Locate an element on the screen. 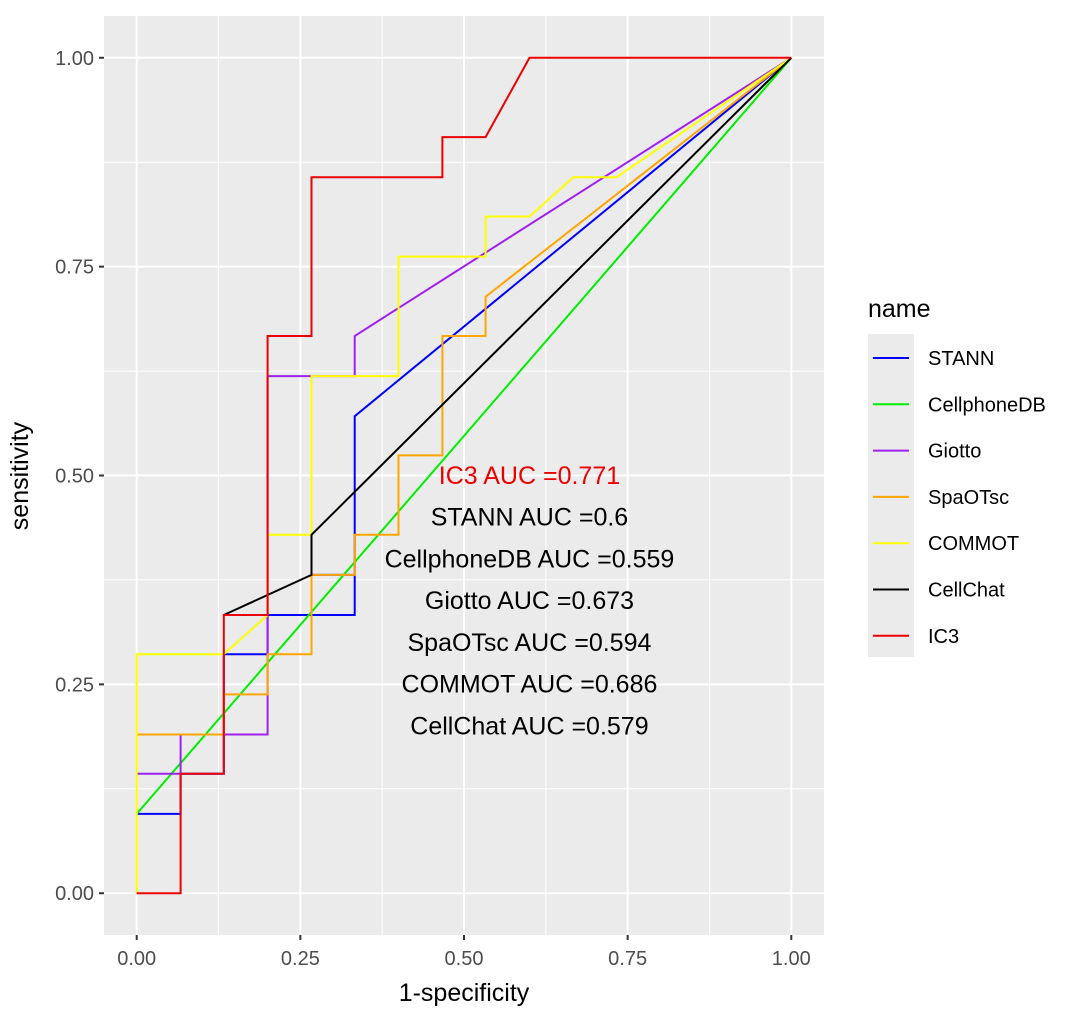 This screenshot has width=1072, height=1014. y-tick-label: 1.00 is located at coordinates (74, 59).